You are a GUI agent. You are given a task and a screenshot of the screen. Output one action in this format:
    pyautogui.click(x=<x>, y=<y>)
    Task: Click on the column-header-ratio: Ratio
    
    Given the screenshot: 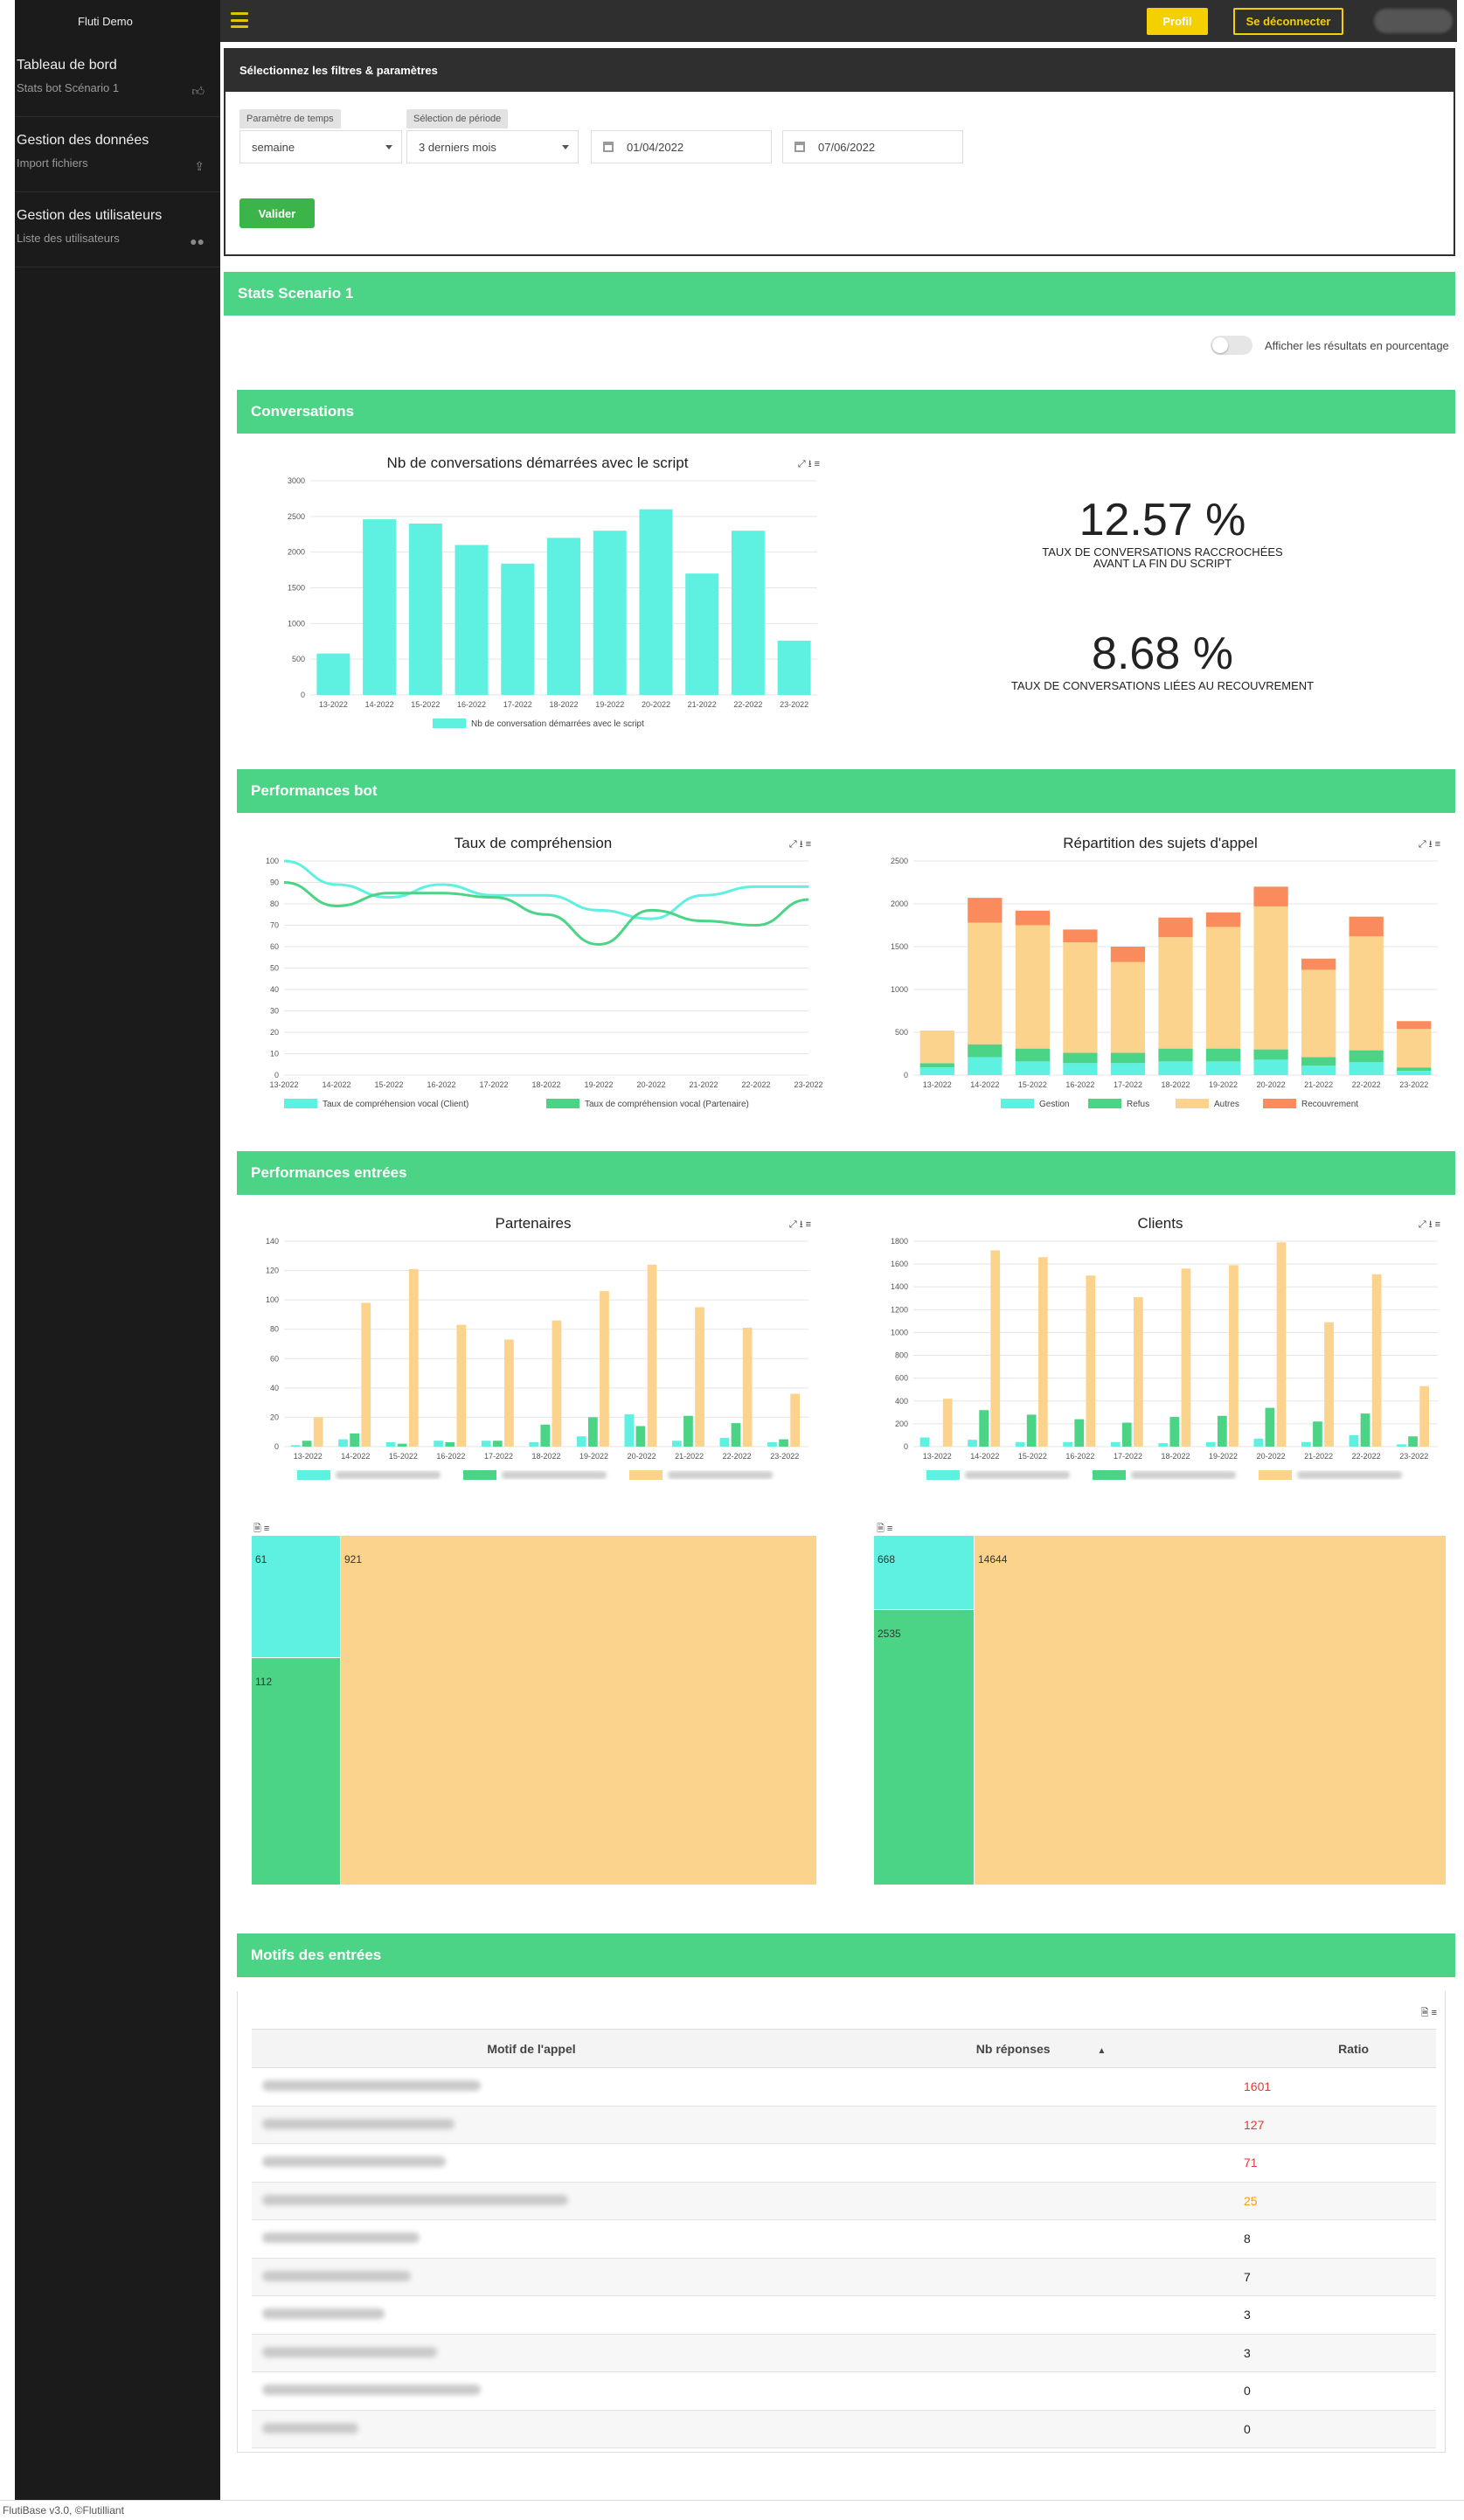 What is the action you would take?
    pyautogui.click(x=1353, y=2048)
    